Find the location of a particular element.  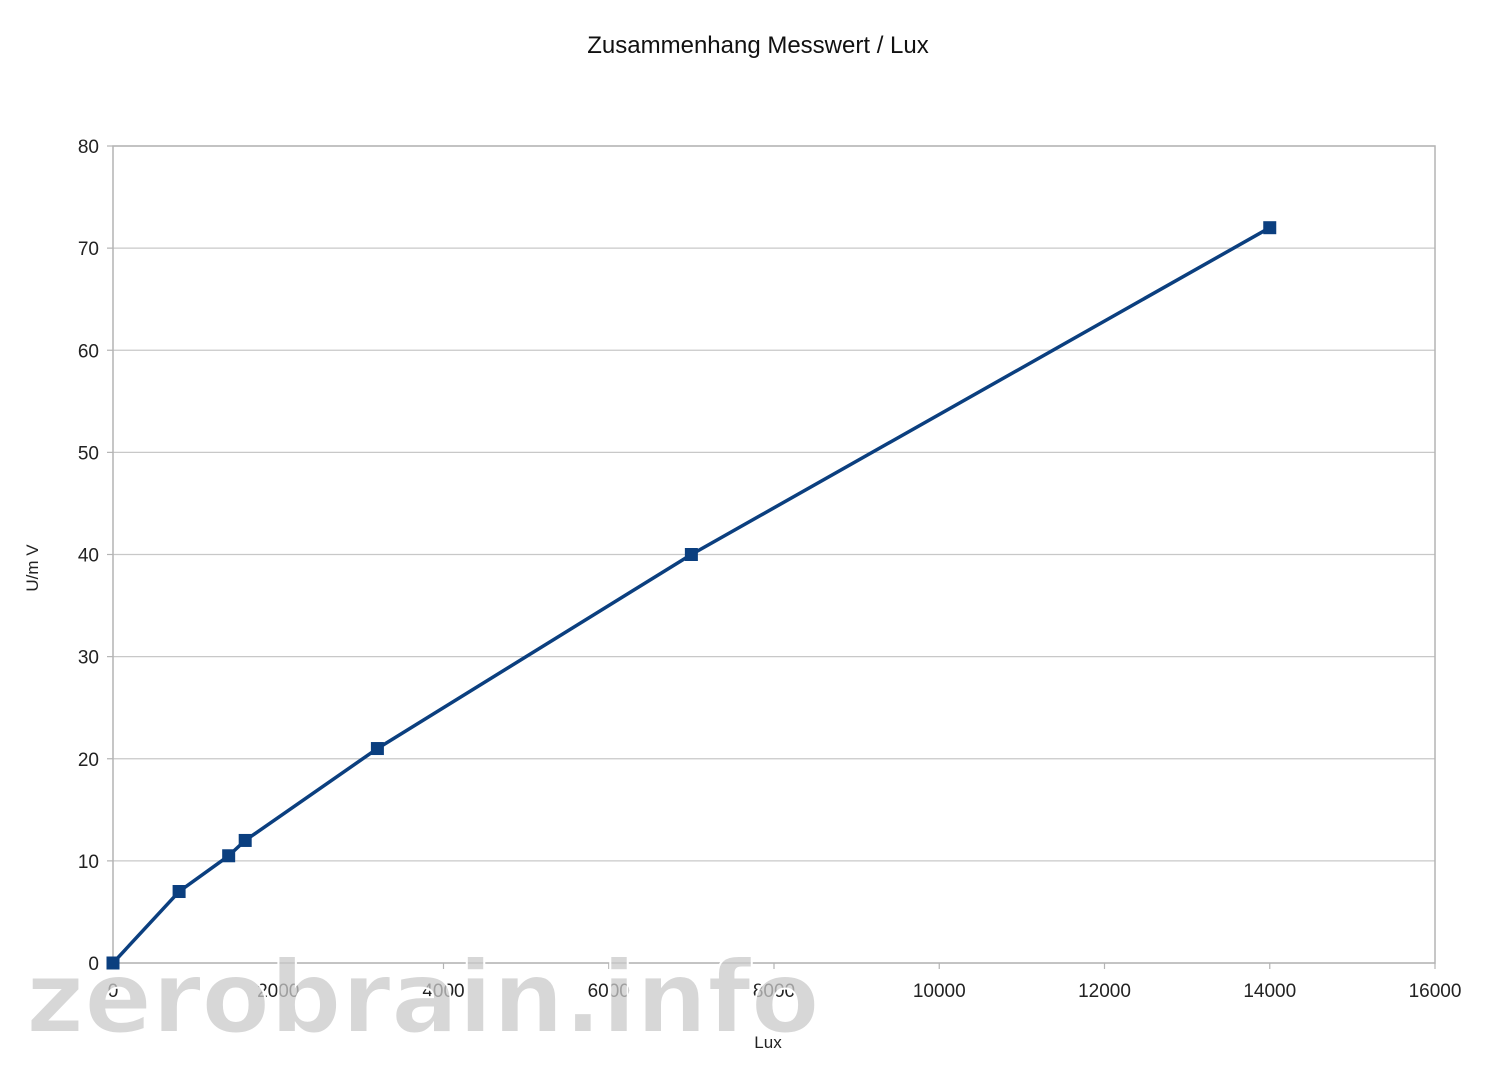

y-tick-label-2: 20 is located at coordinates (88, 760).